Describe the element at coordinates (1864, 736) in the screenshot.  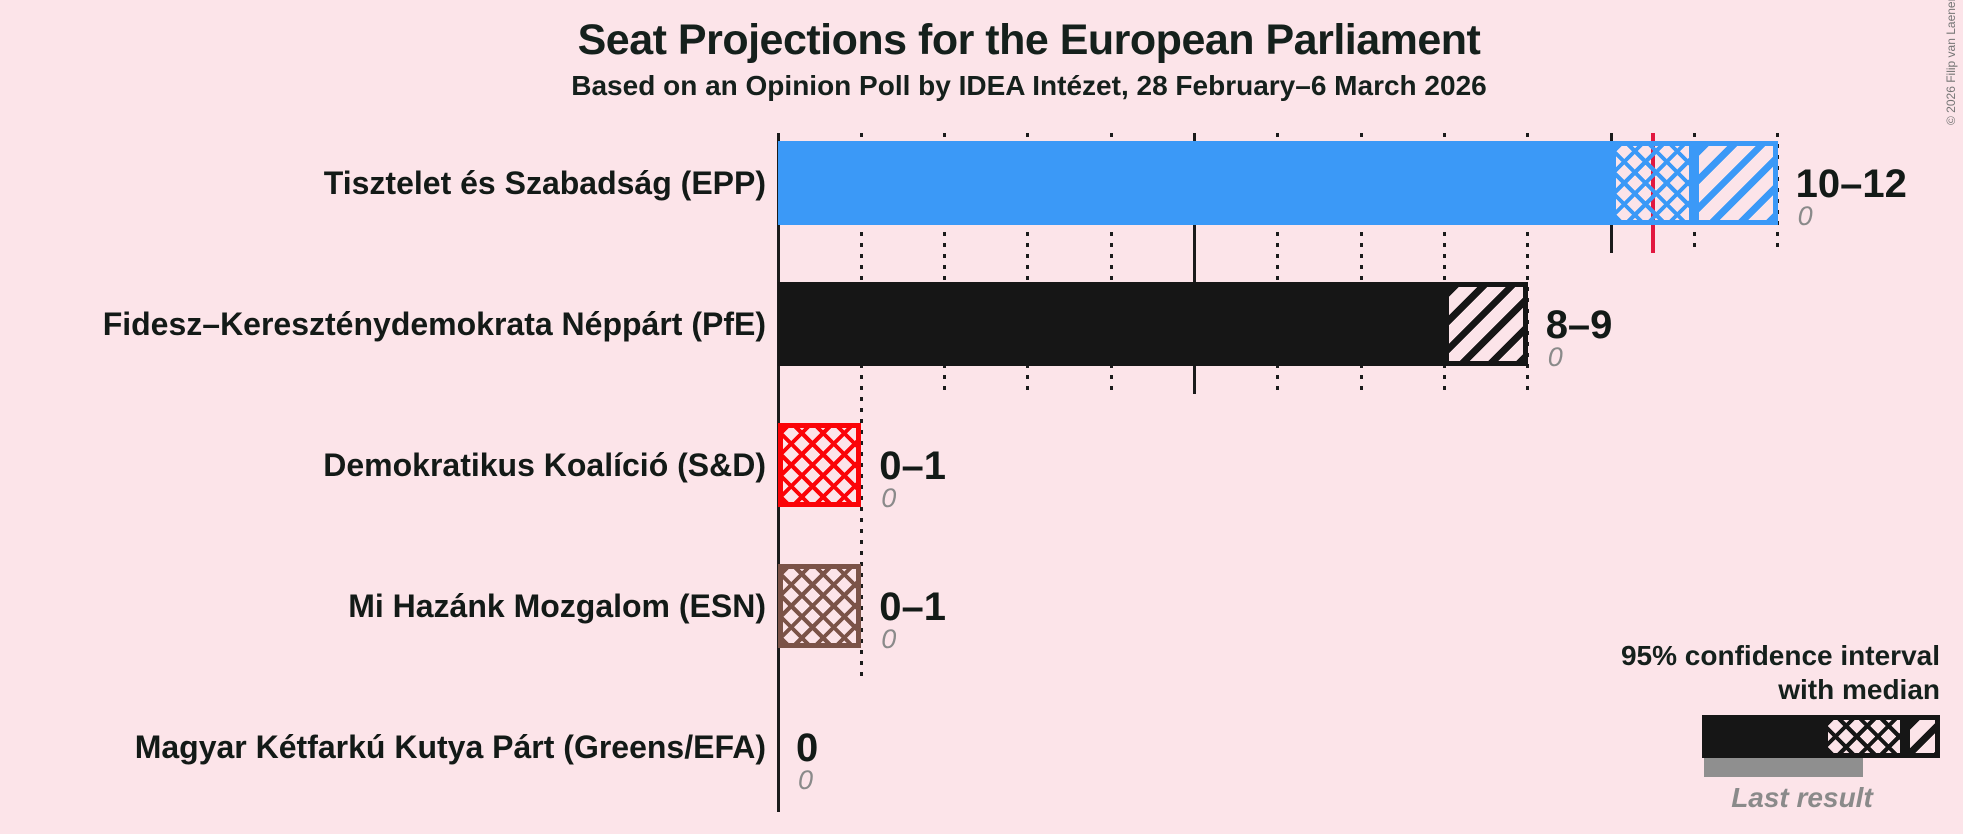
I see `legend-ci-crosshatch-segment` at that location.